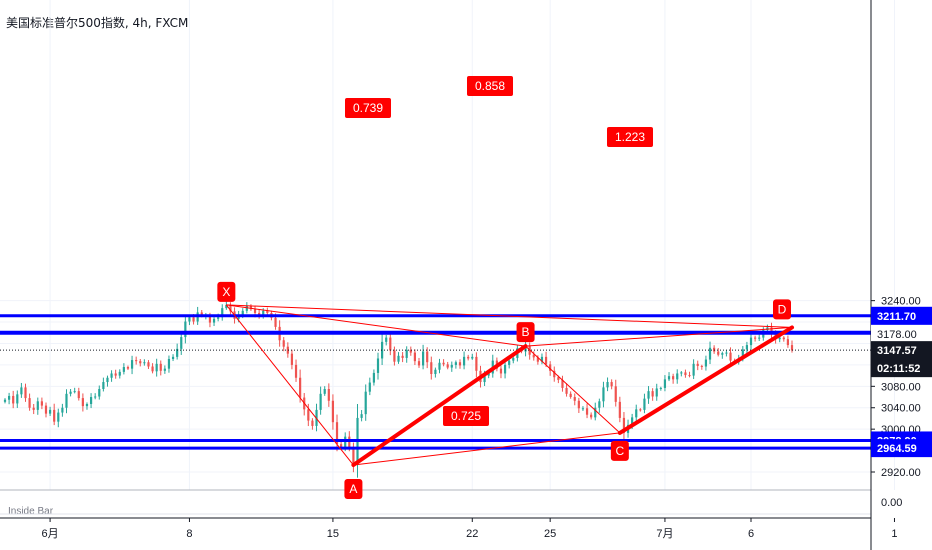 This screenshot has width=932, height=550. Describe the element at coordinates (751, 534) in the screenshot. I see `x-tick-label: 6` at that location.